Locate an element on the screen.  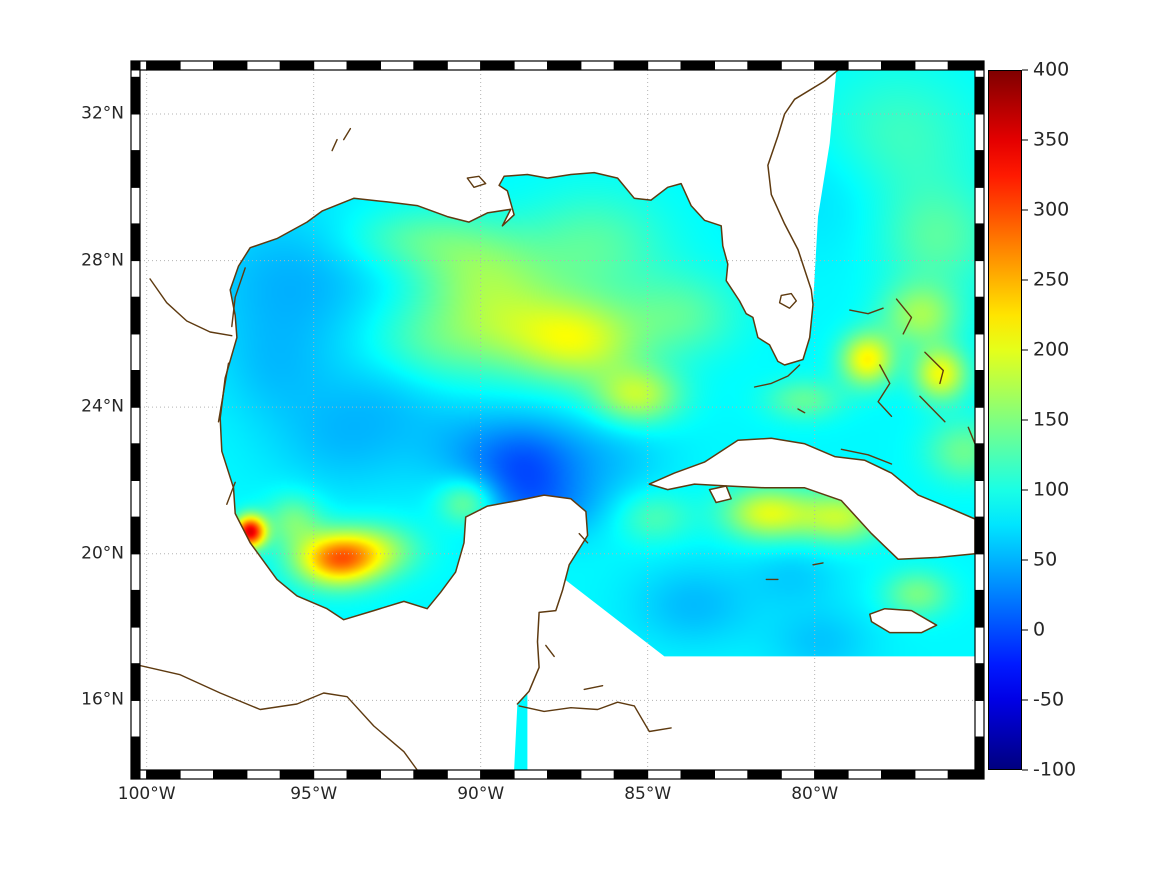
colorbar-tick-label: 0 is located at coordinates (1039, 629).